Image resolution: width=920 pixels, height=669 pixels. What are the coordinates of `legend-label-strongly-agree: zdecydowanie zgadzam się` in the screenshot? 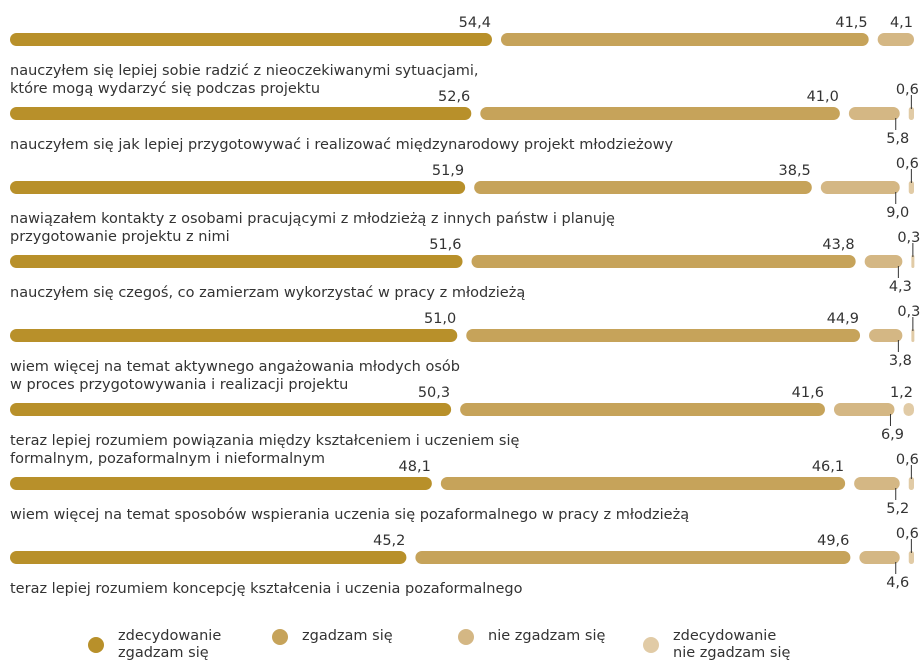 It's located at (170, 644).